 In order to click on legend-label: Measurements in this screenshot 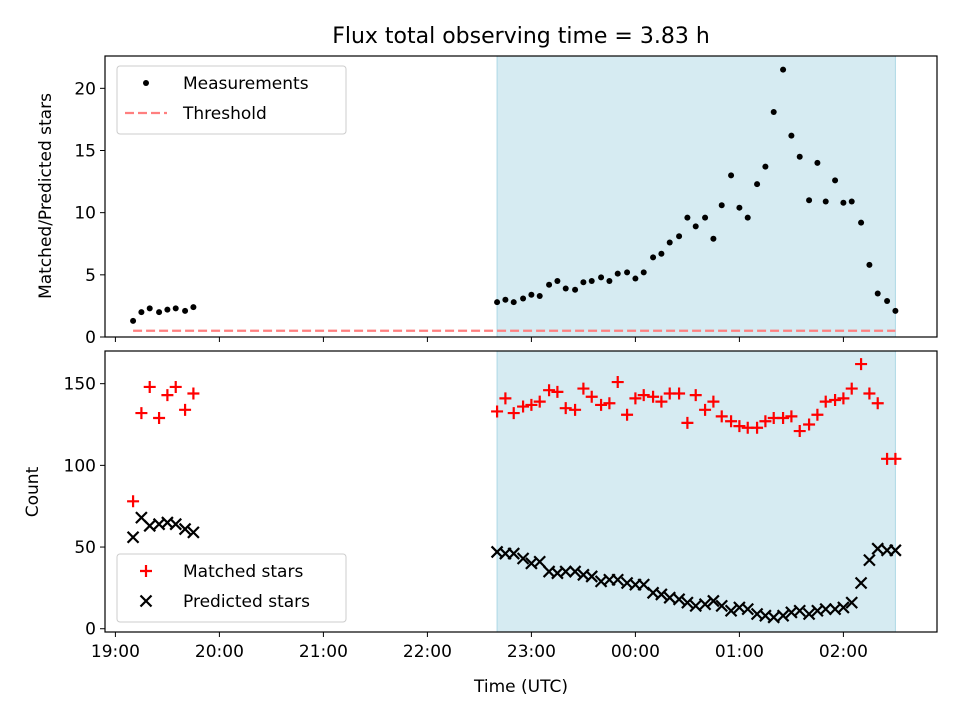, I will do `click(246, 84)`.